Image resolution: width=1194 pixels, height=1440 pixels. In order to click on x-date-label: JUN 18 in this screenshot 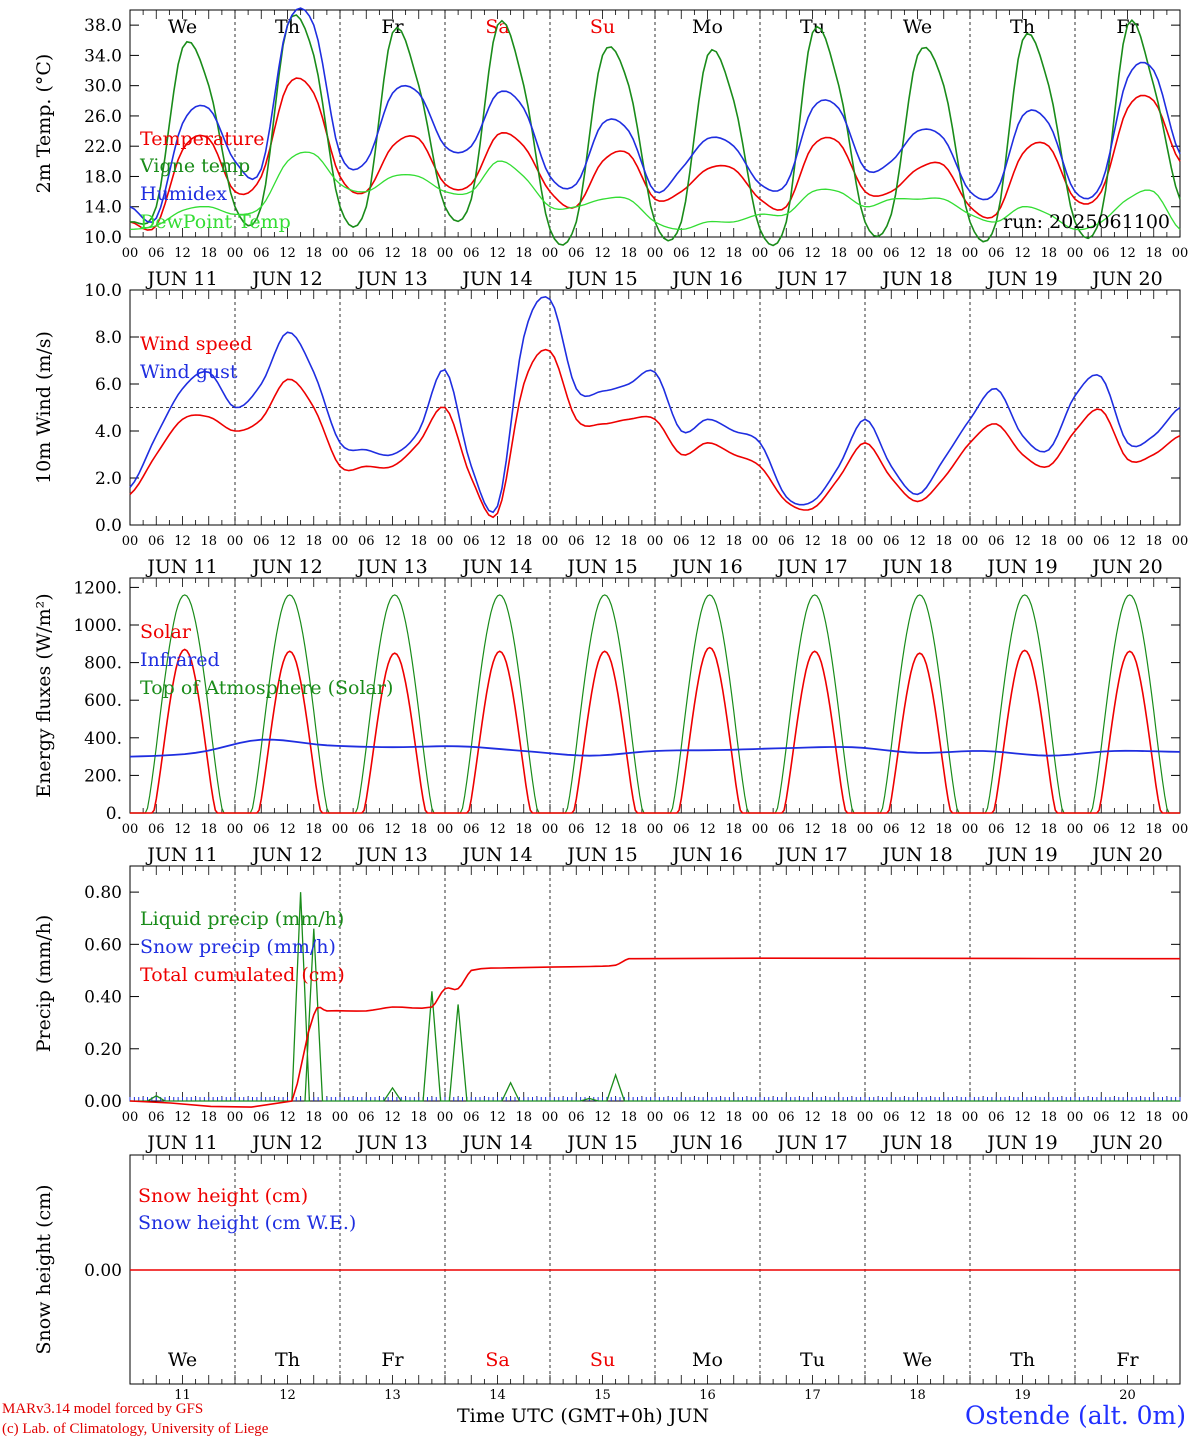, I will do `click(916, 855)`.